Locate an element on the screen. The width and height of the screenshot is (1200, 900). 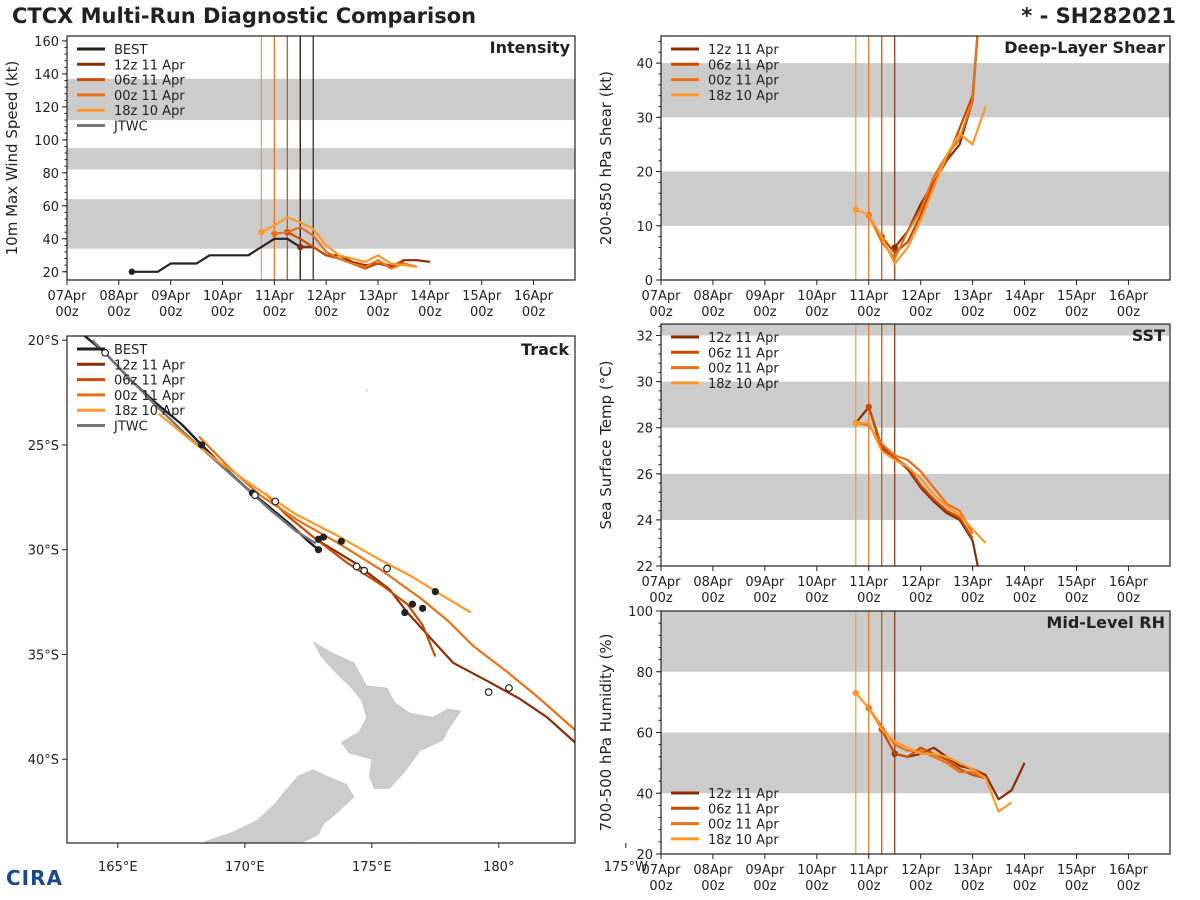
legend-label-06z-11-apr: 06z 11 Apr is located at coordinates (149, 81).